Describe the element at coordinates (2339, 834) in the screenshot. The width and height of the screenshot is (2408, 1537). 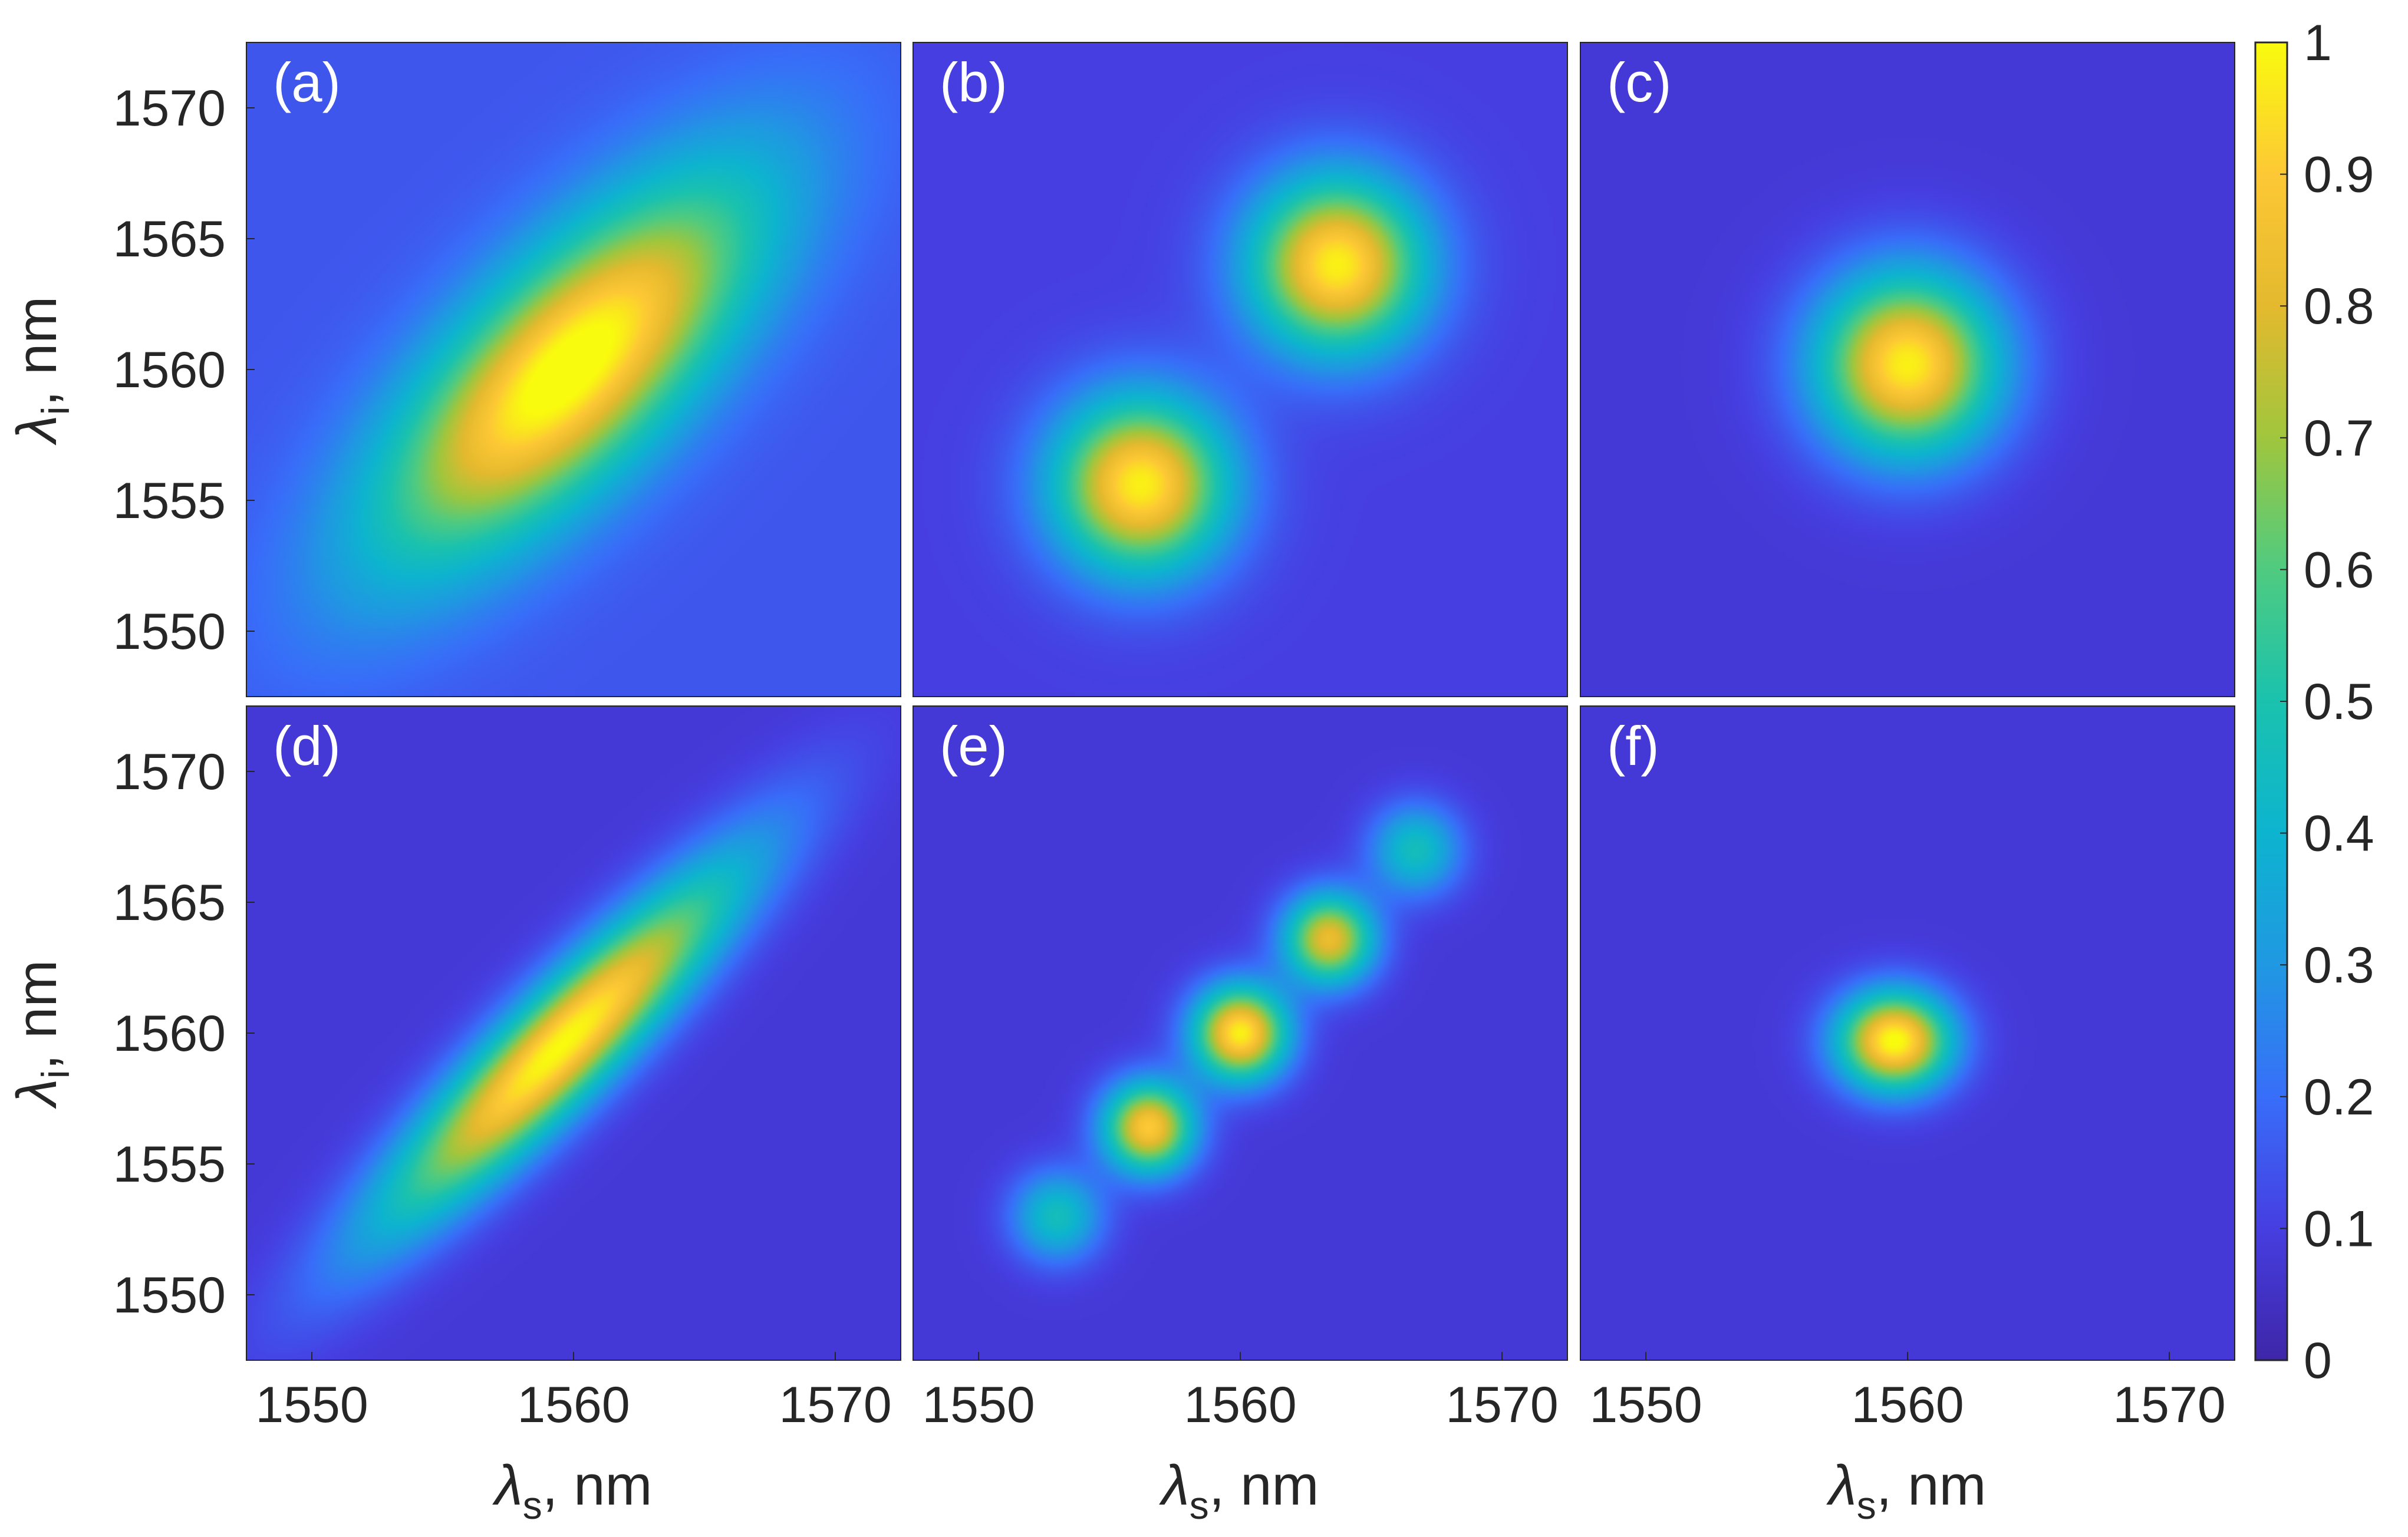
I see `colorbar-tick-label: 0.4` at that location.